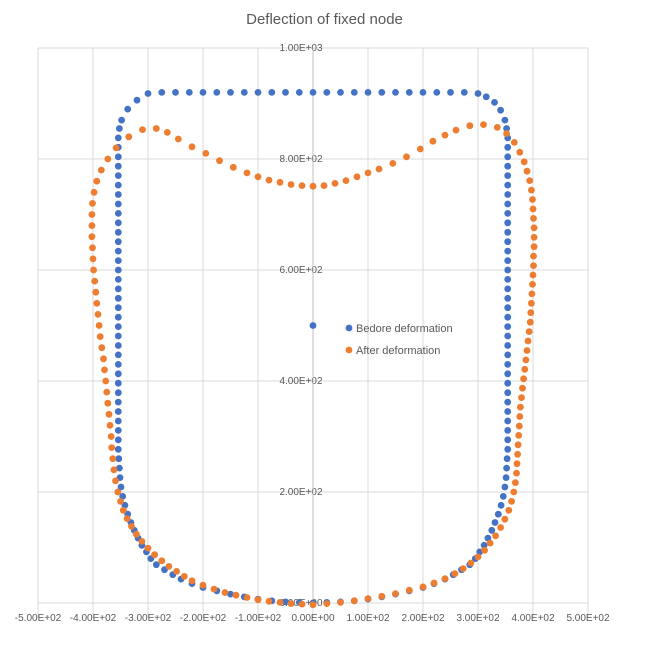 The image size is (649, 647). I want to click on y-tick-label: 4.00E+02, so click(301, 381).